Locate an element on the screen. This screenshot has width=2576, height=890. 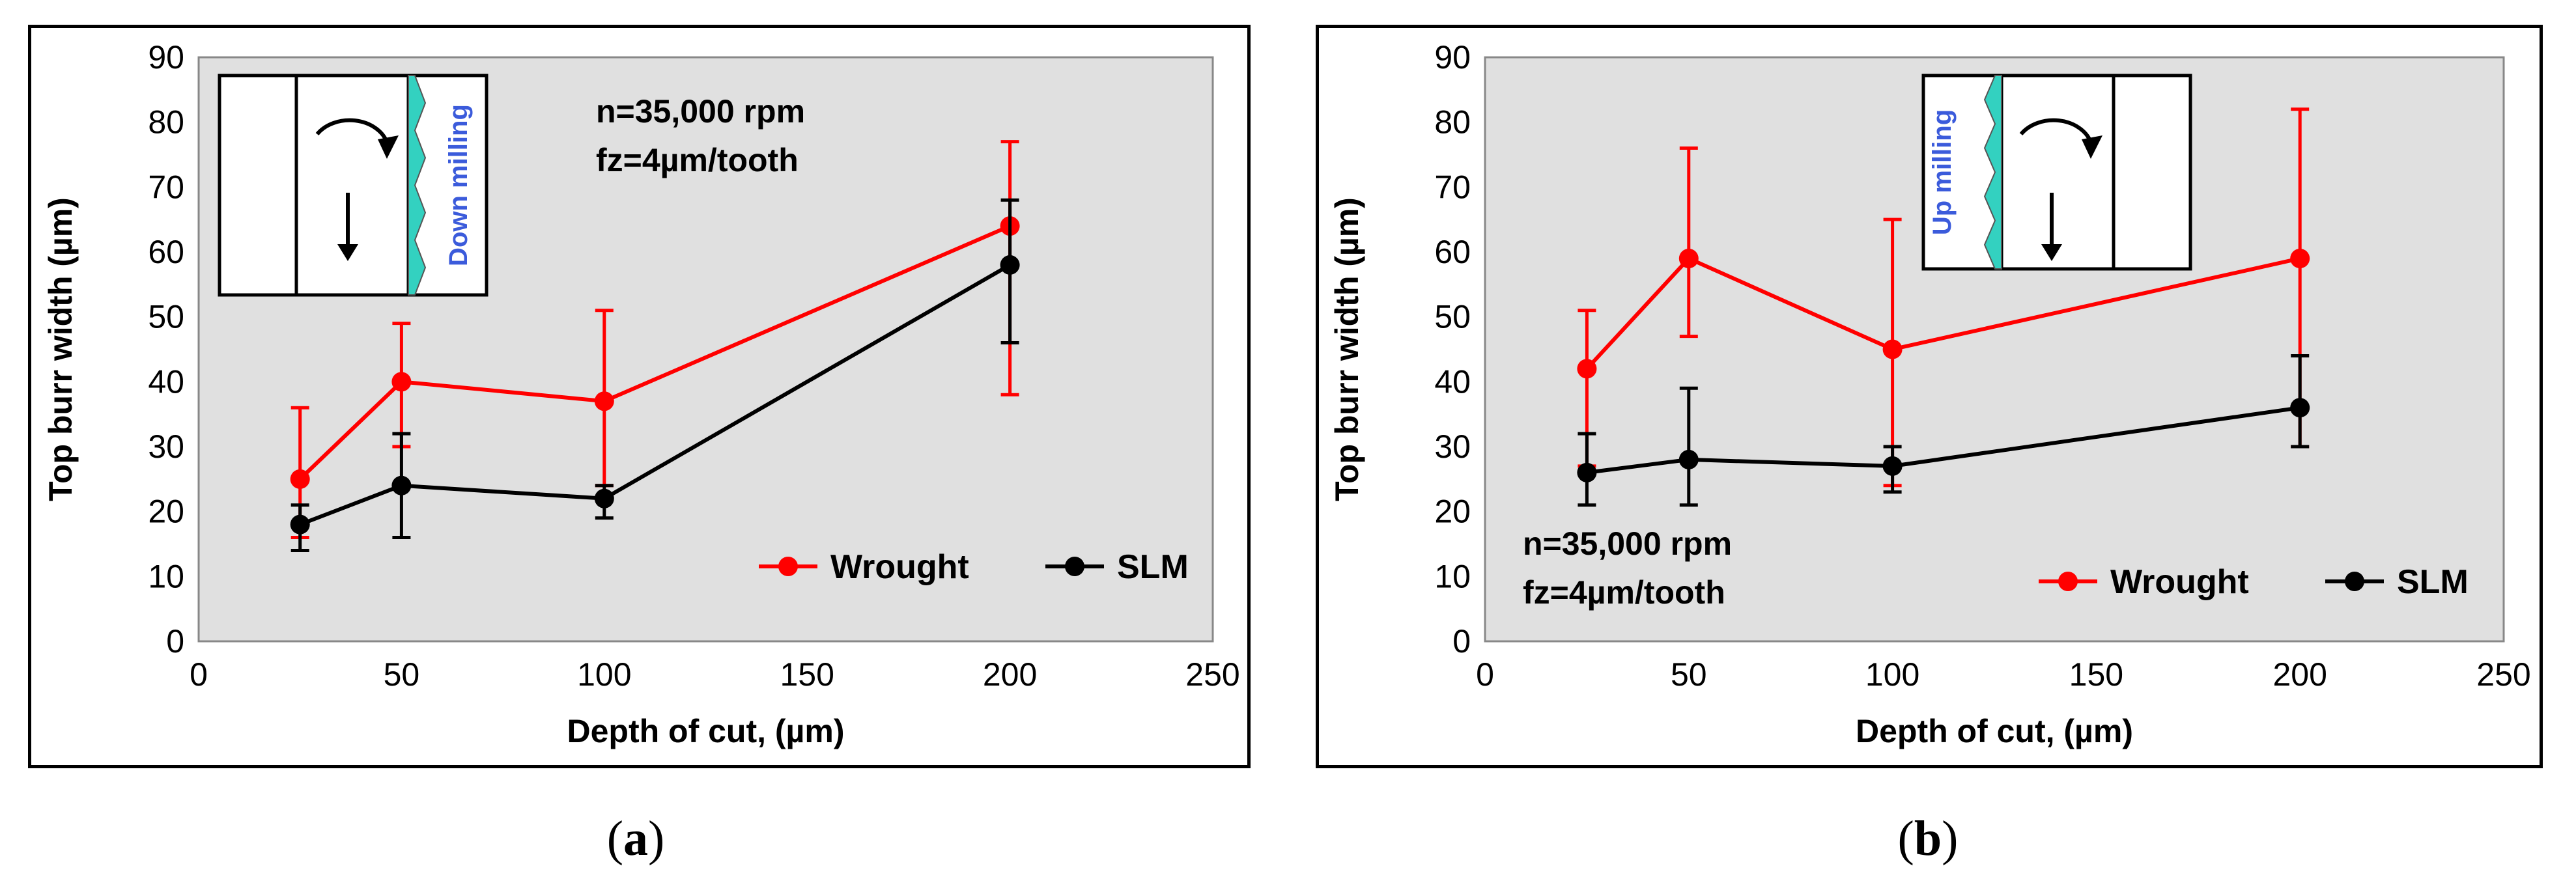
panel-caption-a: (a) is located at coordinates (635, 838).